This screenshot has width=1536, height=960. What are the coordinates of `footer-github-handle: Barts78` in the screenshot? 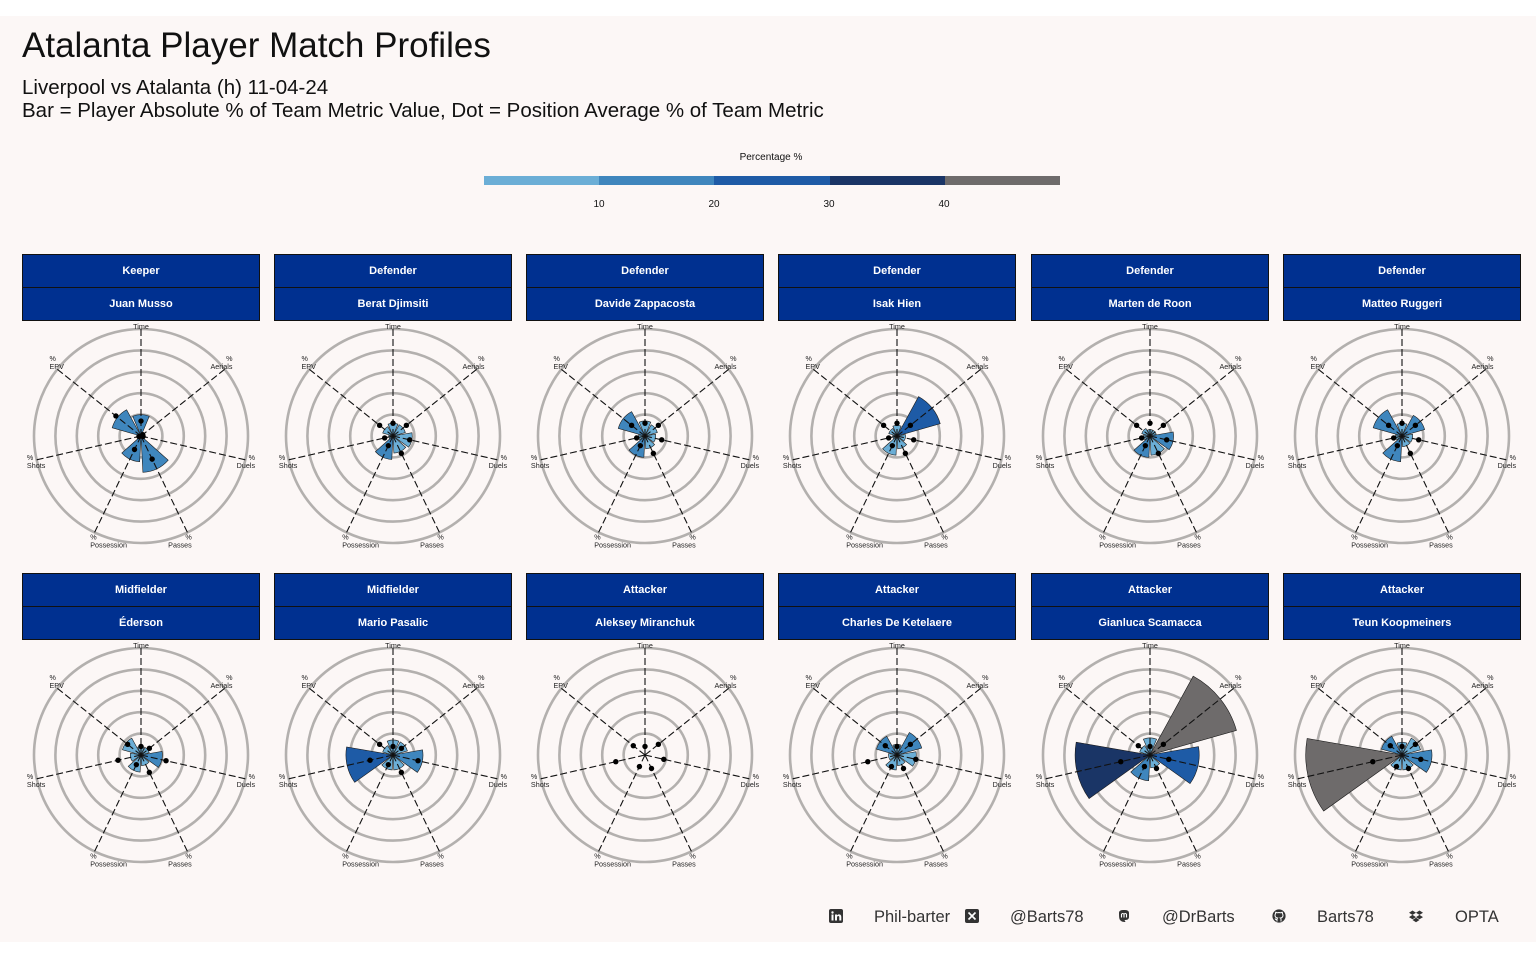 It's located at (1345, 917).